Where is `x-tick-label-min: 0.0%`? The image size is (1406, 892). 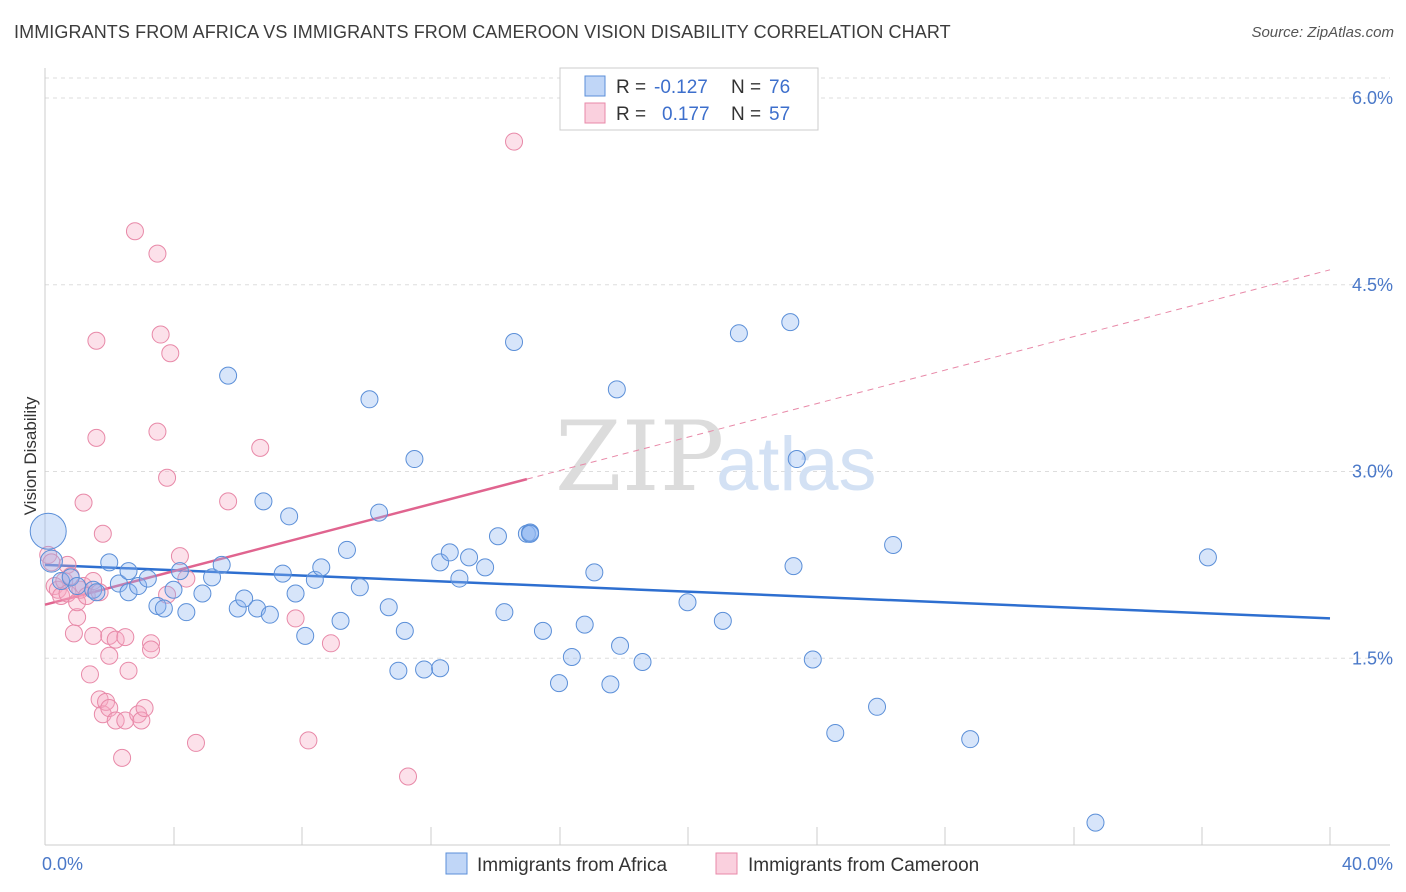
x-tick-label-min: 0.0% is located at coordinates (62, 864).